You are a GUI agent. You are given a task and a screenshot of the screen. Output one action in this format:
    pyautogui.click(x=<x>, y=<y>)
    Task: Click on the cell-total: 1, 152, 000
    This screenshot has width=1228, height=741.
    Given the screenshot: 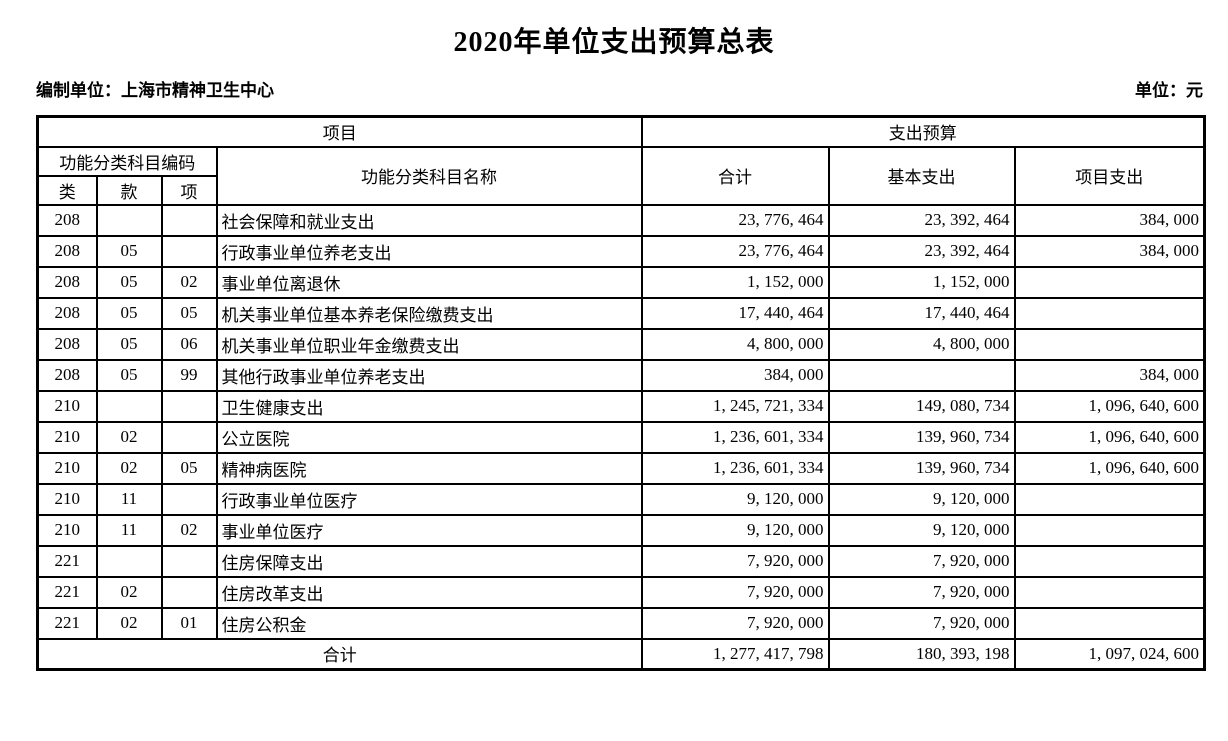 What is the action you would take?
    pyautogui.click(x=735, y=282)
    